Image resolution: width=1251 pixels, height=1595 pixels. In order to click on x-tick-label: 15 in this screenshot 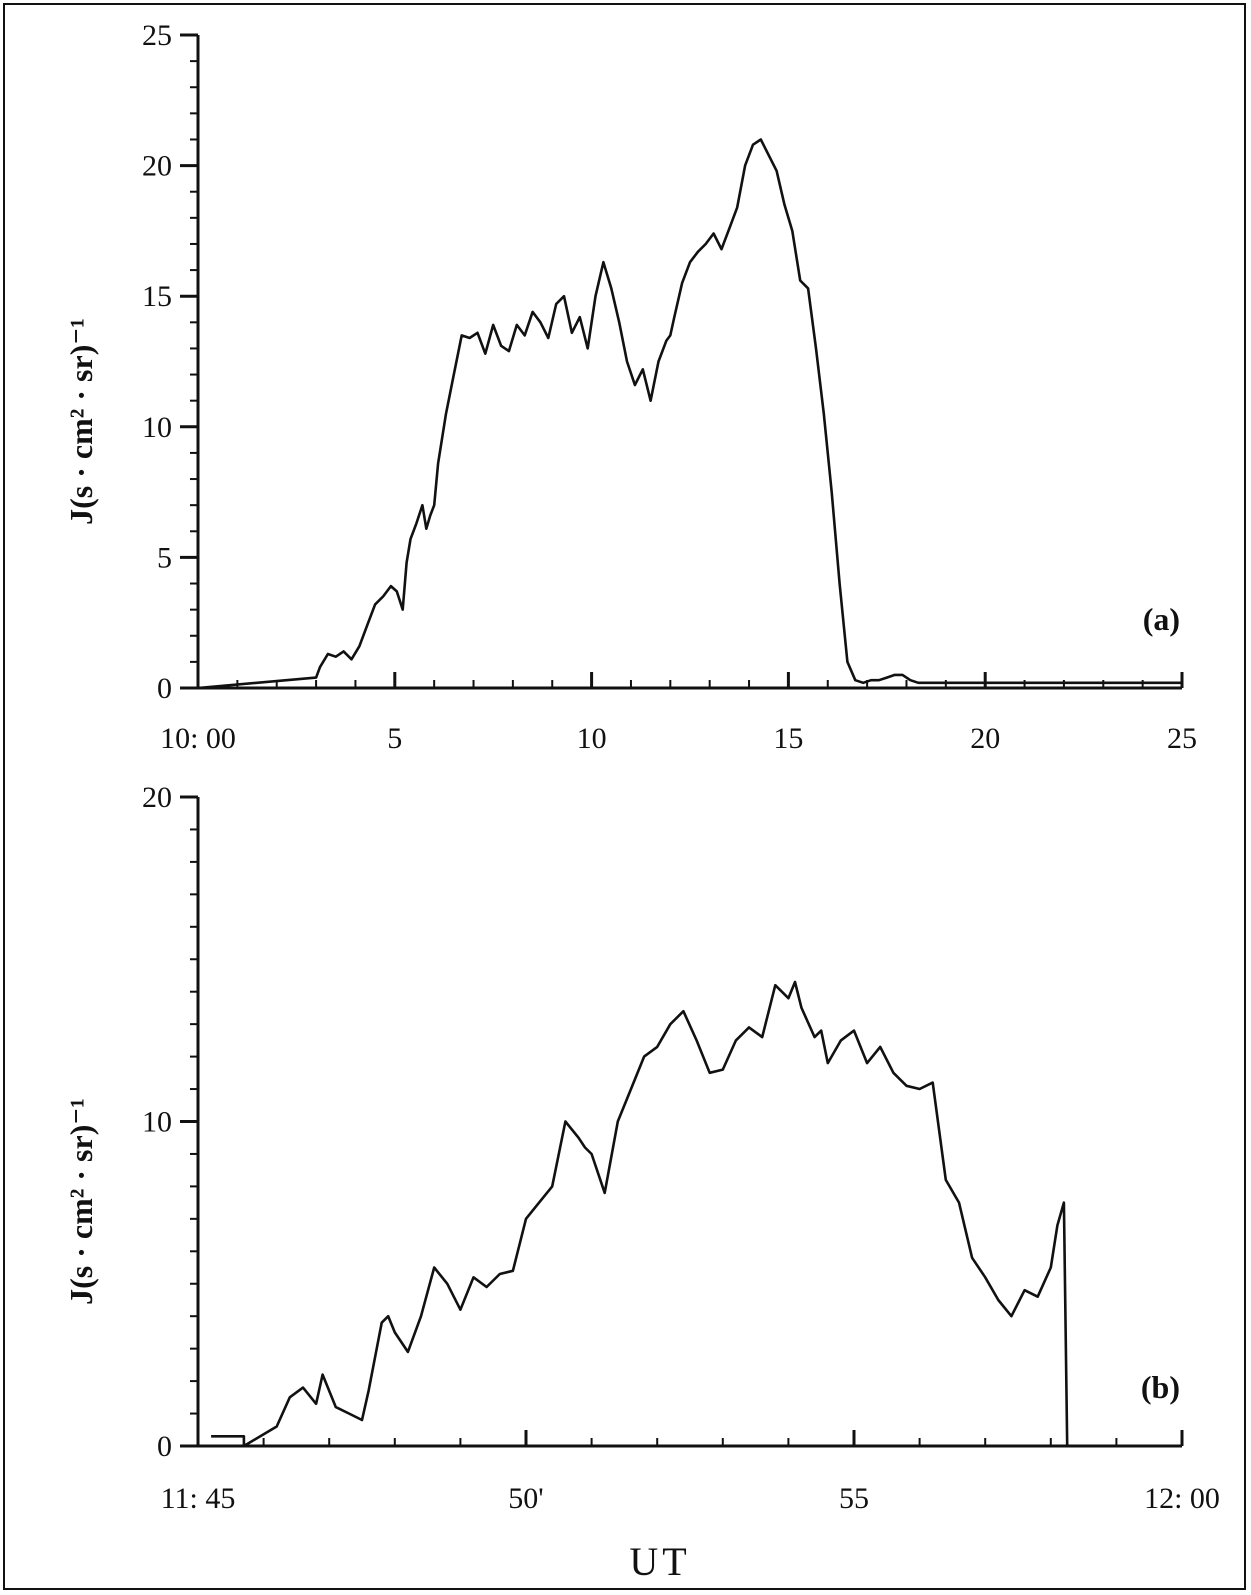, I will do `click(788, 738)`.